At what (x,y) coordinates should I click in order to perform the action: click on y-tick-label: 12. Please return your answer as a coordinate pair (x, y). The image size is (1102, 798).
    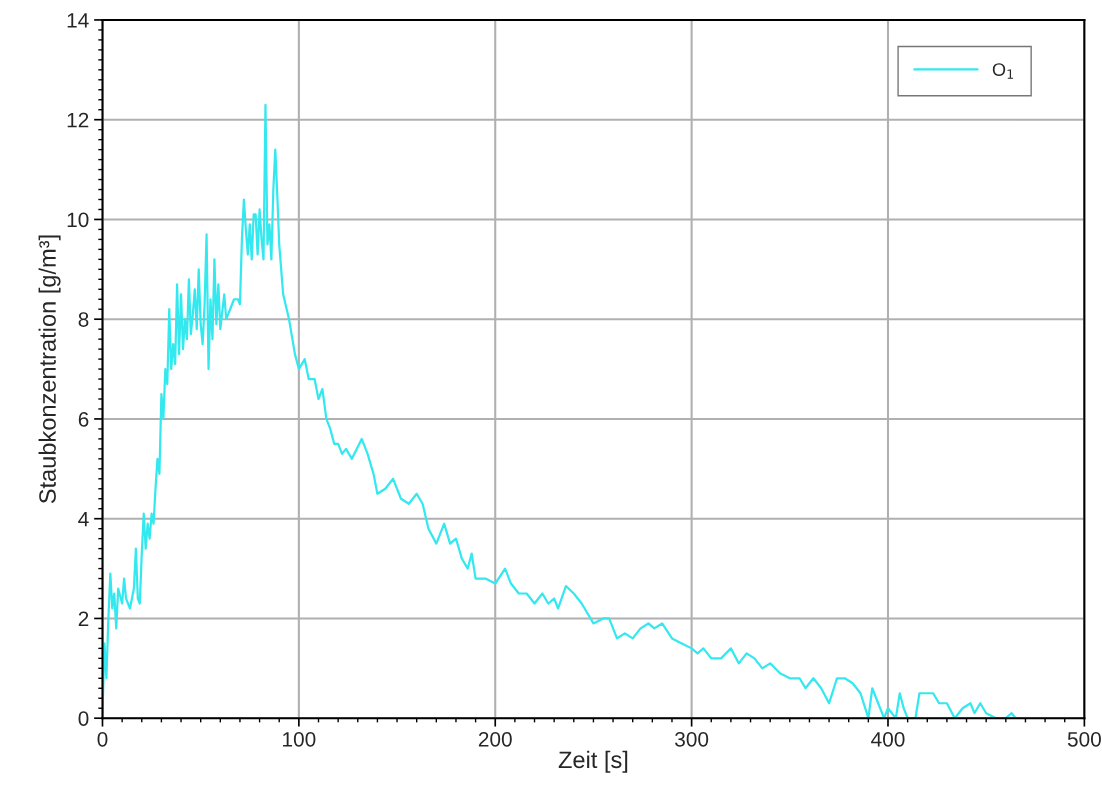
    Looking at the image, I should click on (78, 120).